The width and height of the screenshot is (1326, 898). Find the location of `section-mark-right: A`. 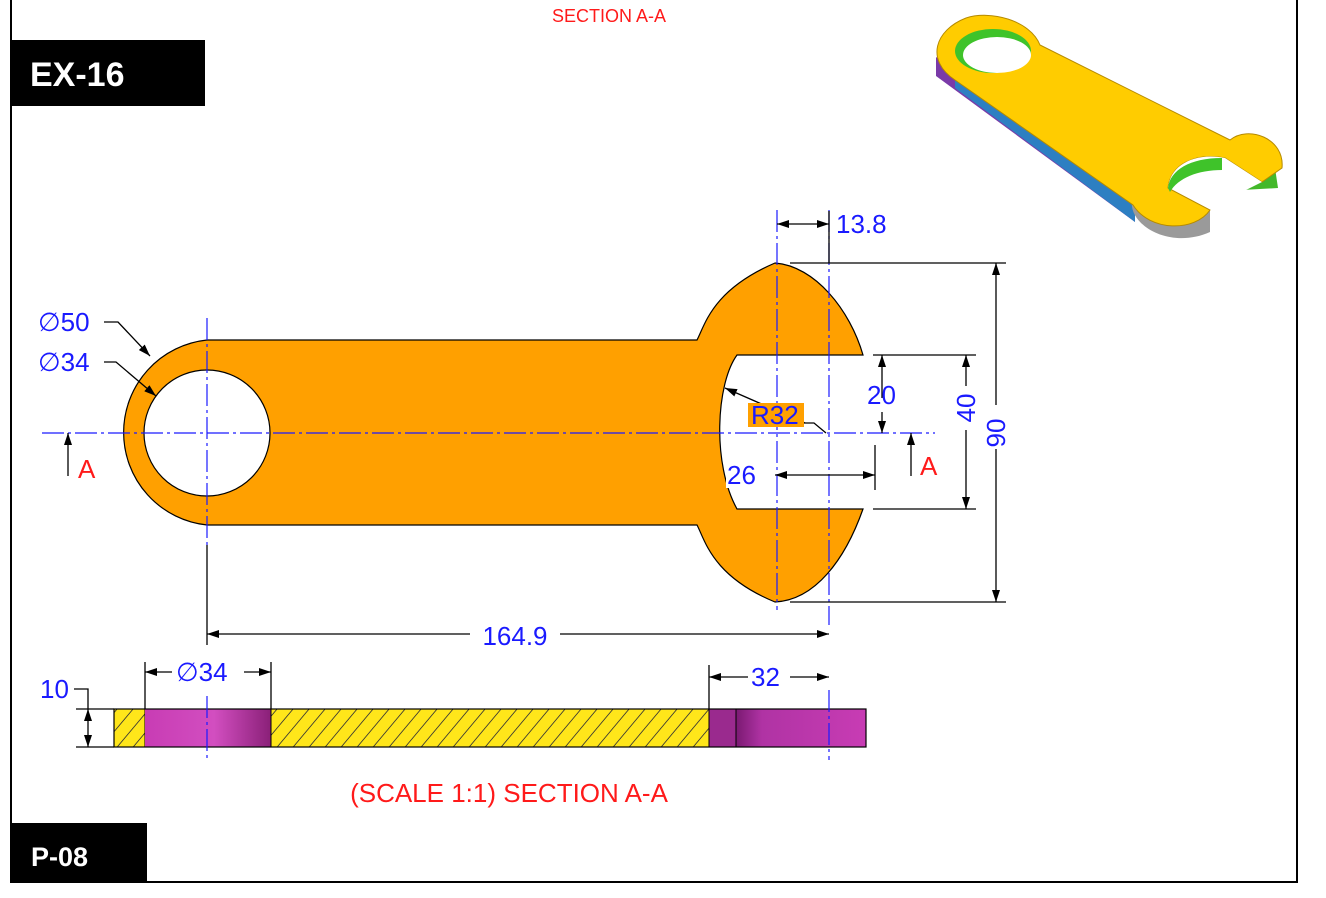

section-mark-right: A is located at coordinates (922, 457).